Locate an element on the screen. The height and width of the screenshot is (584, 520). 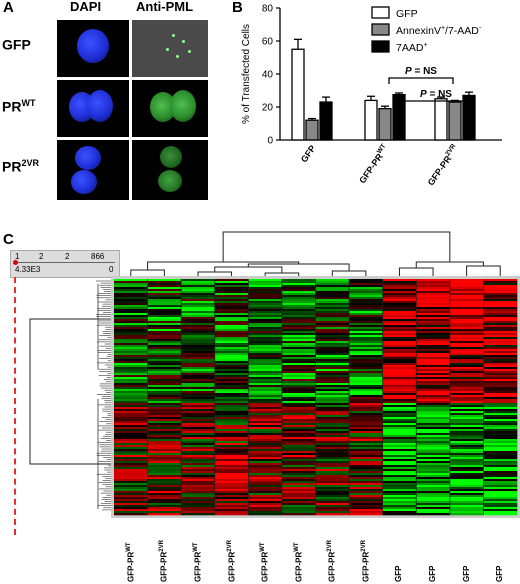
heatmap-column-label: GFP-PR2VR is located at coordinates (164, 561).